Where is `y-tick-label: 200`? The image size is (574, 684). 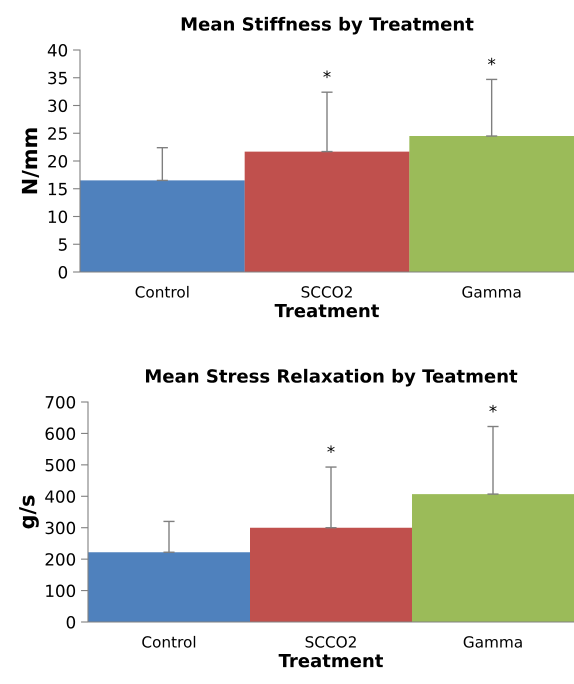
y-tick-label: 200 is located at coordinates (61, 559).